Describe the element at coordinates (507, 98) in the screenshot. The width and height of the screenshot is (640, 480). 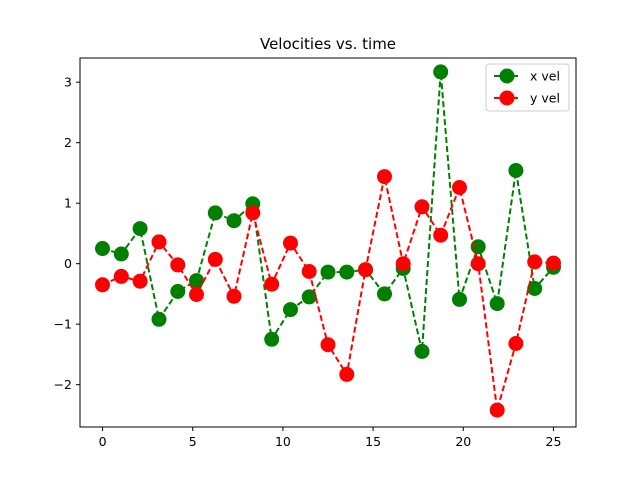
I see `legend-marker-y-vel` at that location.